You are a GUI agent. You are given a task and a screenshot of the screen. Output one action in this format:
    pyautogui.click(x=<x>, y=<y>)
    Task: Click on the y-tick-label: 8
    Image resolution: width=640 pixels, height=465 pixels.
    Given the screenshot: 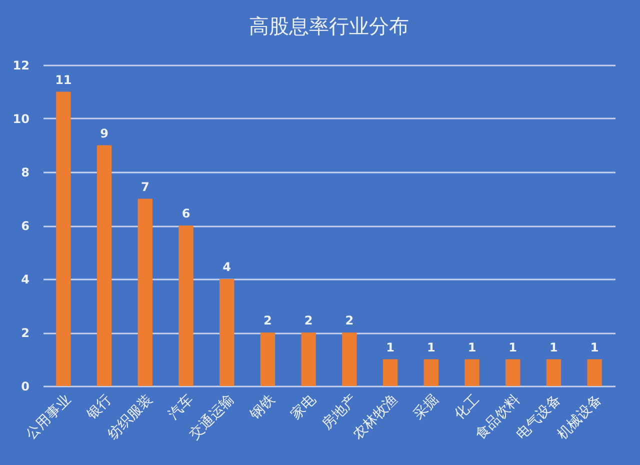 What is the action you would take?
    pyautogui.click(x=25, y=173)
    